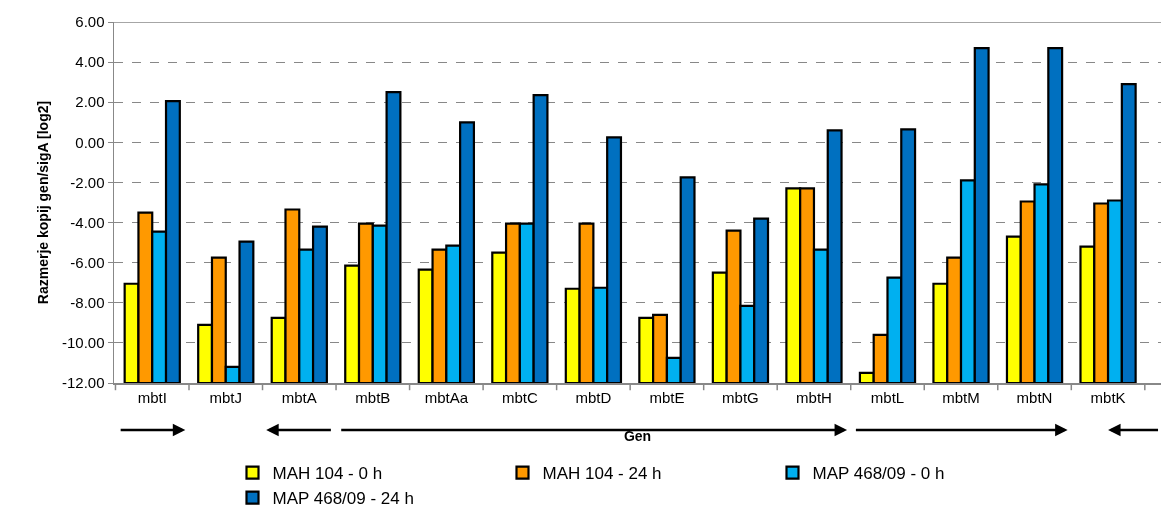 This screenshot has width=1161, height=516. Describe the element at coordinates (87, 222) in the screenshot. I see `y-tick-label: -4.00` at that location.